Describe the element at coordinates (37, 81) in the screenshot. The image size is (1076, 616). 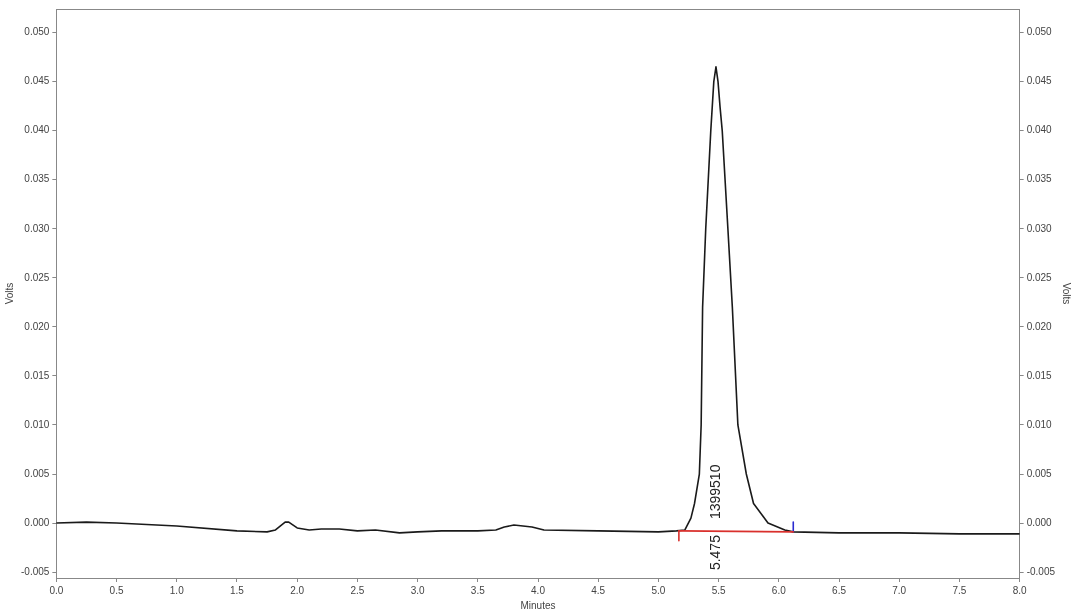
I see `y-tick-label: 0.045` at that location.